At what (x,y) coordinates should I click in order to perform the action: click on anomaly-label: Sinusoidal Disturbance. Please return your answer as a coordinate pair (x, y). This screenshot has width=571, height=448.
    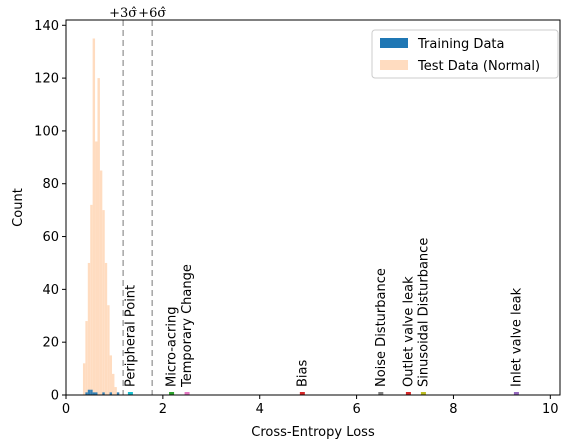
    Looking at the image, I should click on (423, 312).